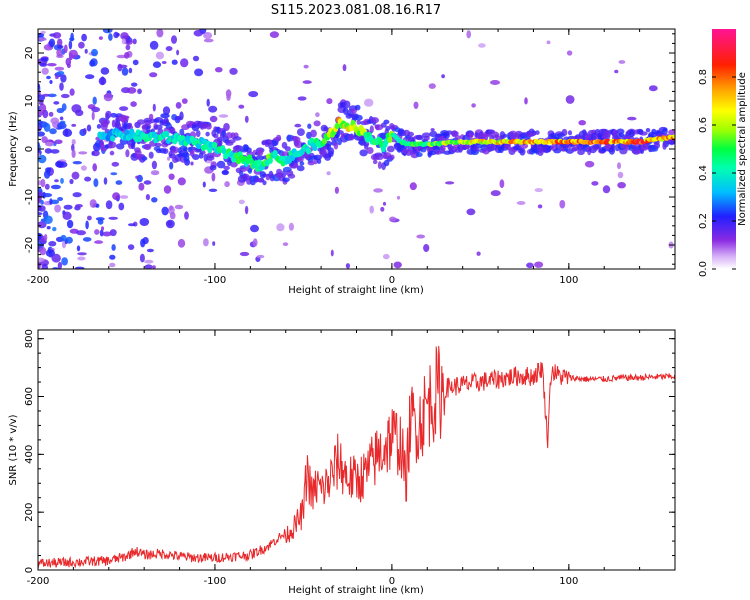  I want to click on spectrogram-y-tick-label: 20, so click(29, 53).